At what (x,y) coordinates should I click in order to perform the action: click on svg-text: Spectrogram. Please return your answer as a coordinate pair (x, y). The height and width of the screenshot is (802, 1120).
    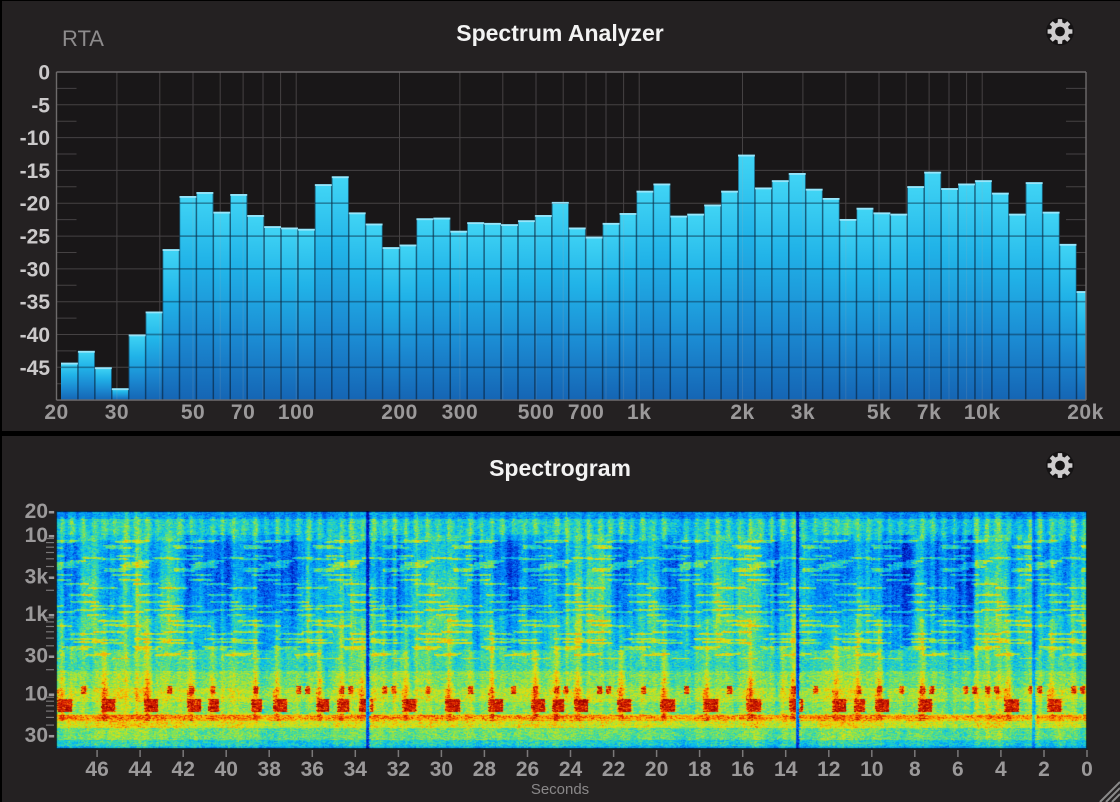
    Looking at the image, I should click on (560, 468).